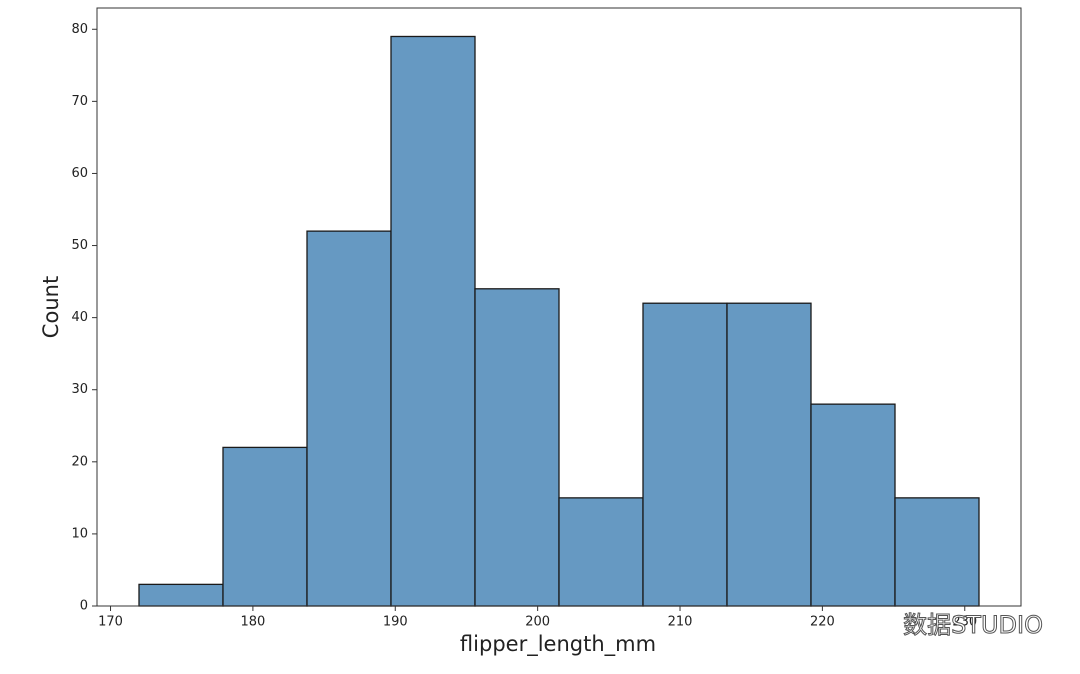  Describe the element at coordinates (110, 622) in the screenshot. I see `x-tick-label: 170` at that location.